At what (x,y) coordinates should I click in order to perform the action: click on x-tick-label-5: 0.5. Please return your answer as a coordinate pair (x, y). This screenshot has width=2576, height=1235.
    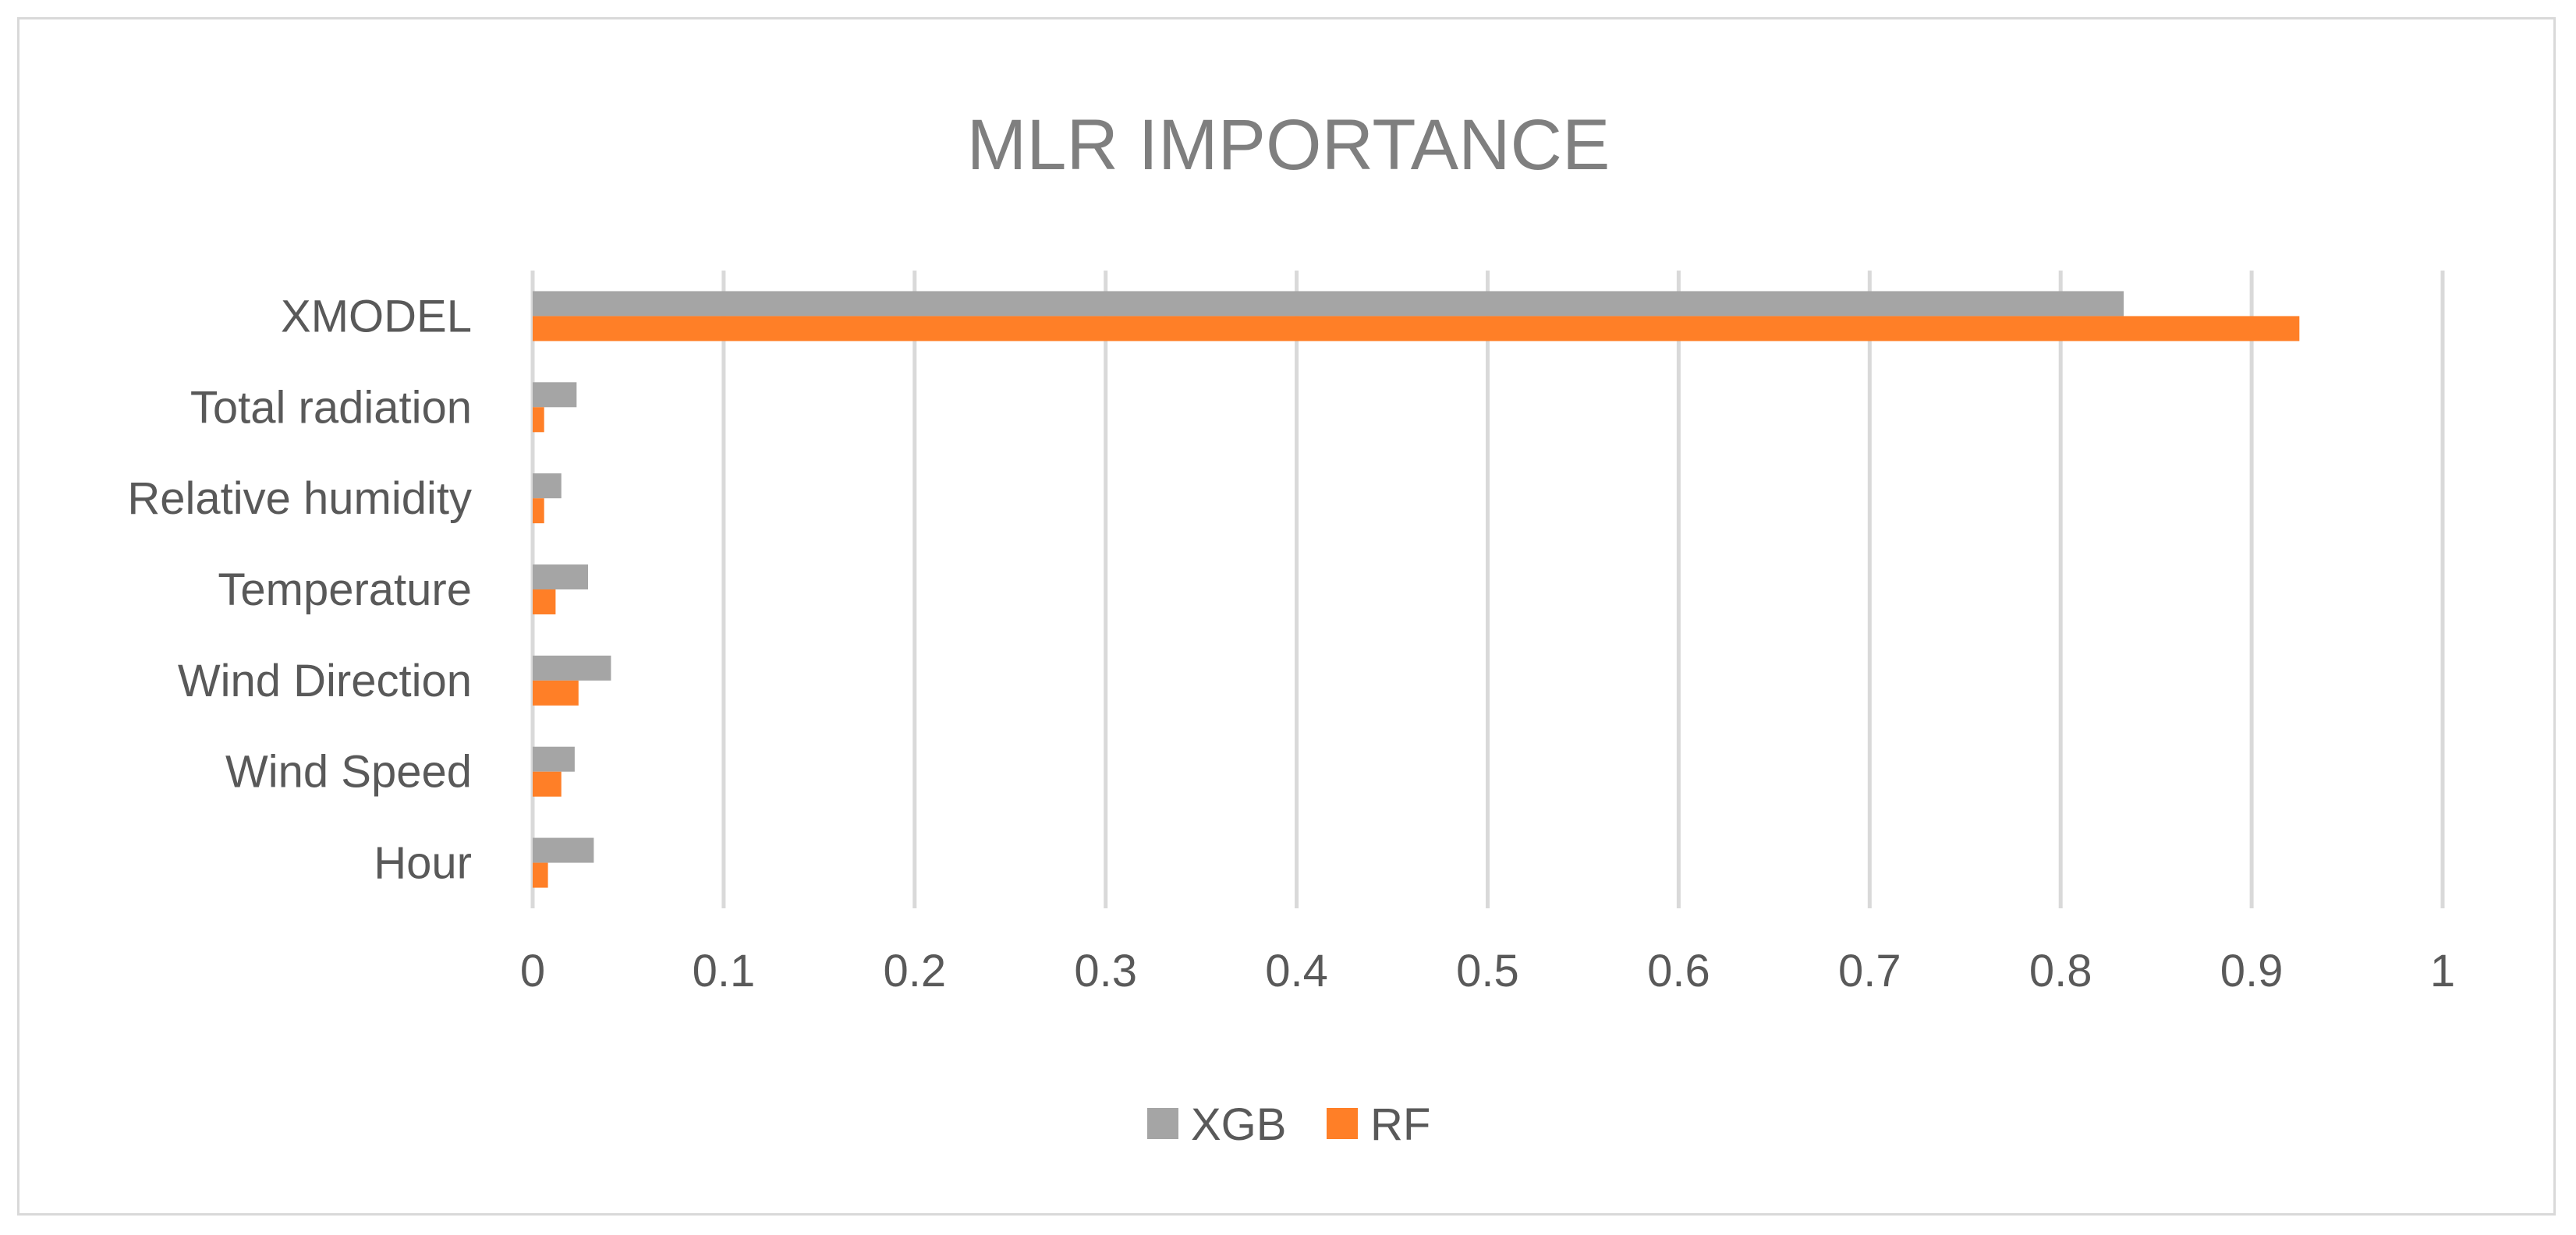
    Looking at the image, I should click on (1487, 971).